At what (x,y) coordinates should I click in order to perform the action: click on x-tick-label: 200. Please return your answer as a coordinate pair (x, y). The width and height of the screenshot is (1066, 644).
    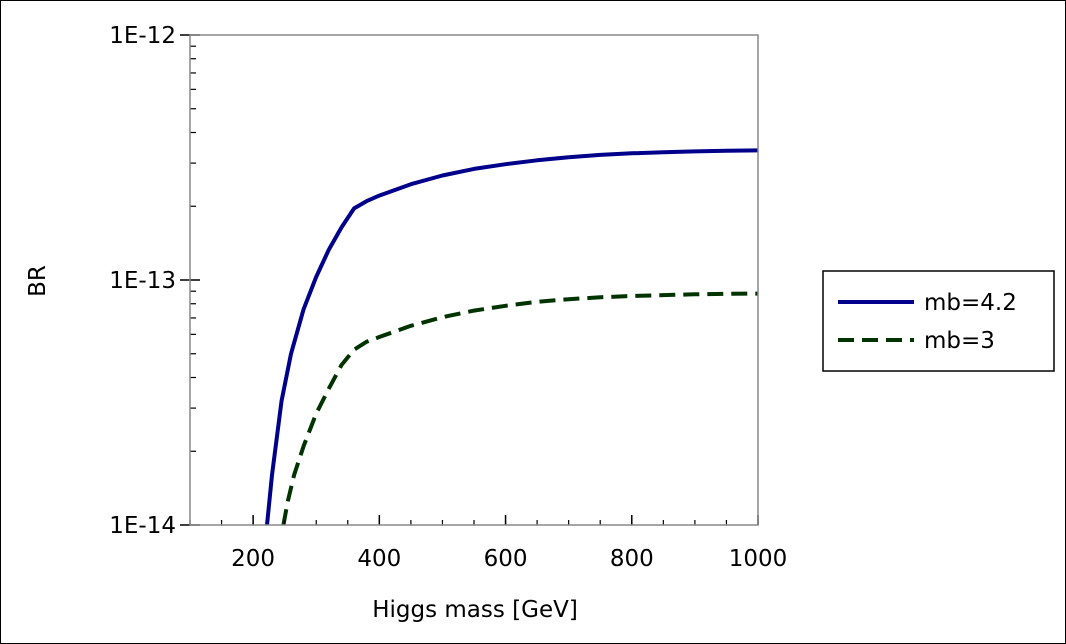
    Looking at the image, I should click on (253, 559).